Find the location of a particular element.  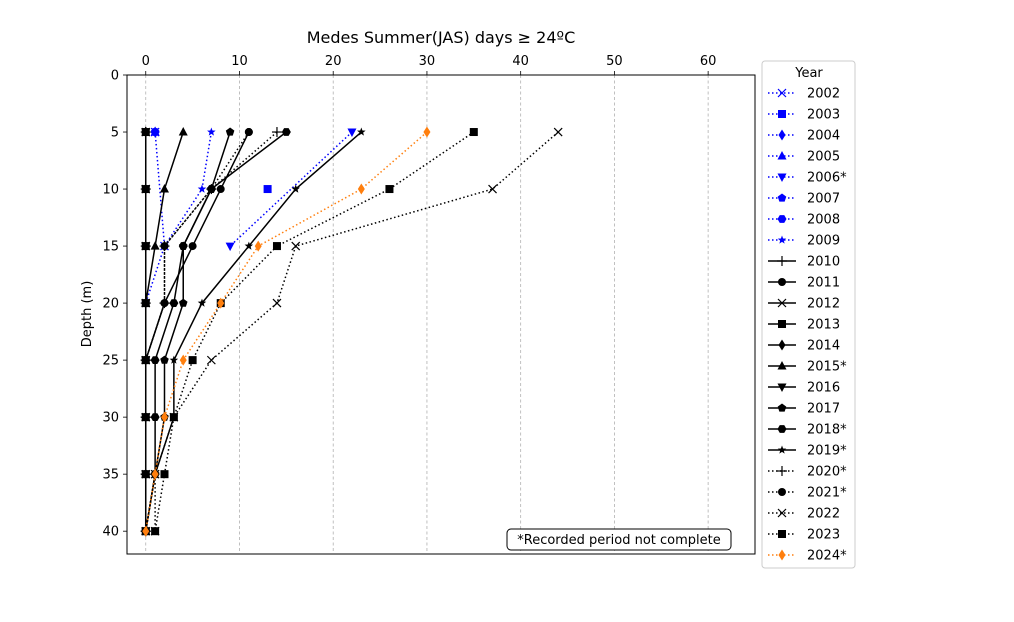

legend-item: 2010 is located at coordinates (804, 262).